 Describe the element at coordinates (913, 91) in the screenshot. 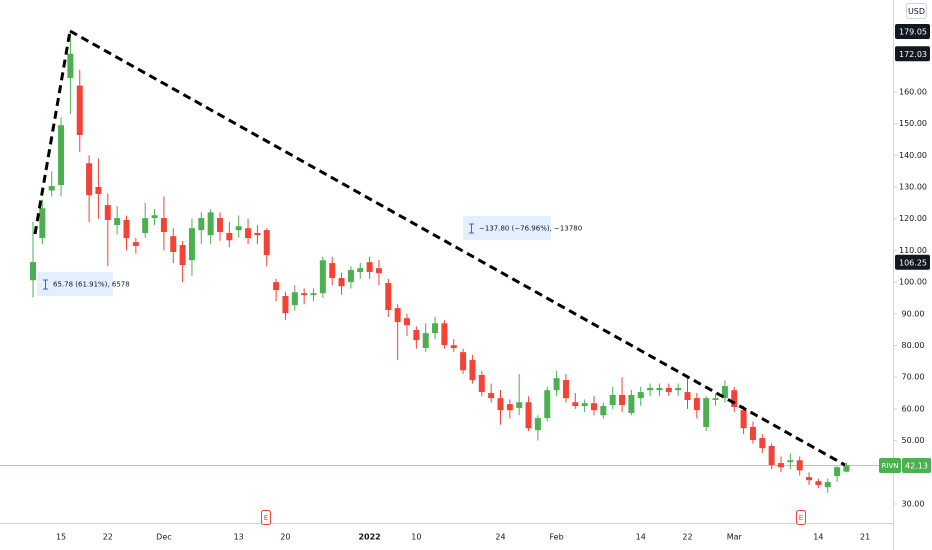

I see `y-tick-label: 160.00` at that location.